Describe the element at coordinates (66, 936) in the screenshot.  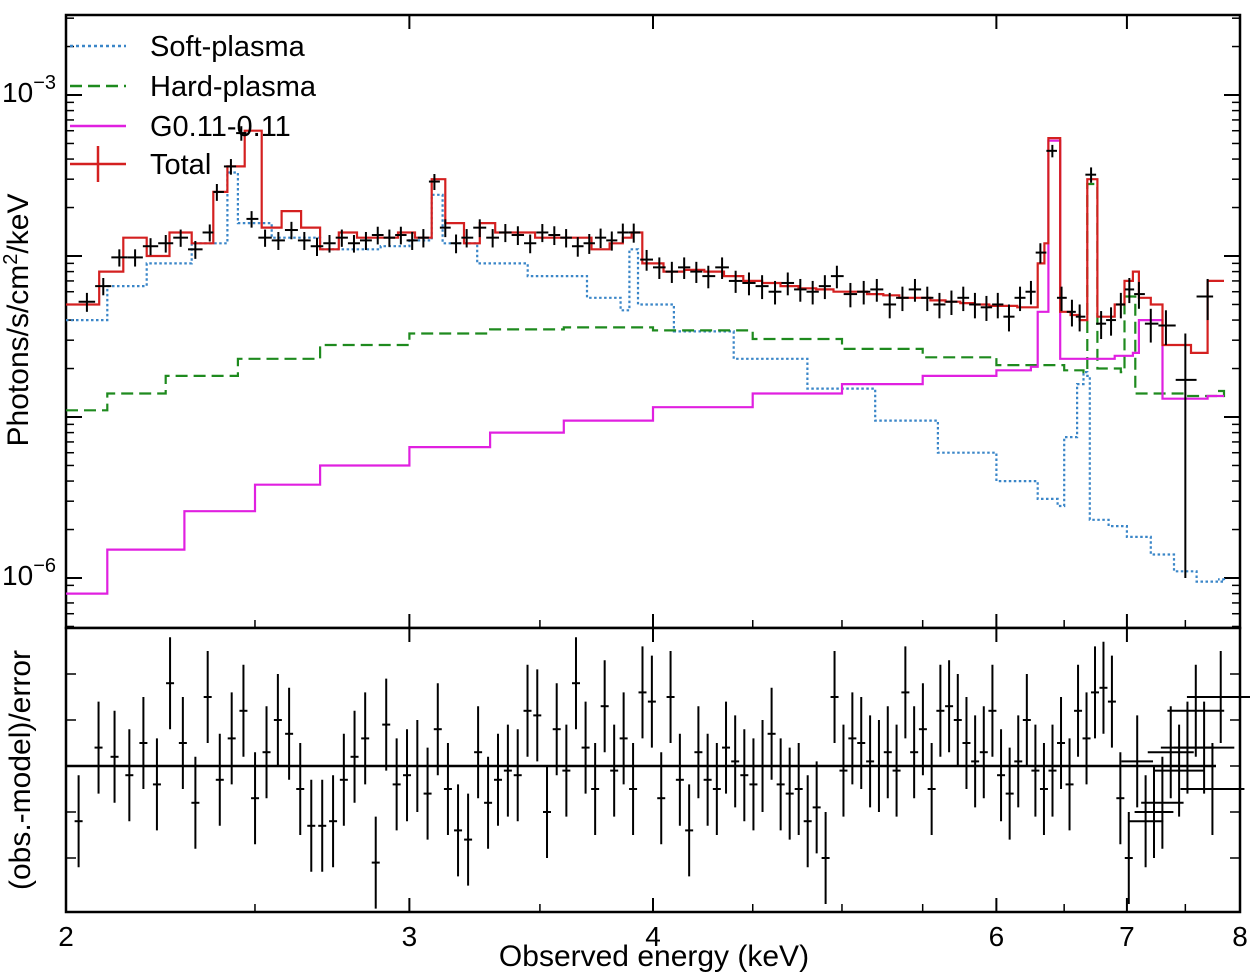
I see `x-tick-label: 2` at that location.